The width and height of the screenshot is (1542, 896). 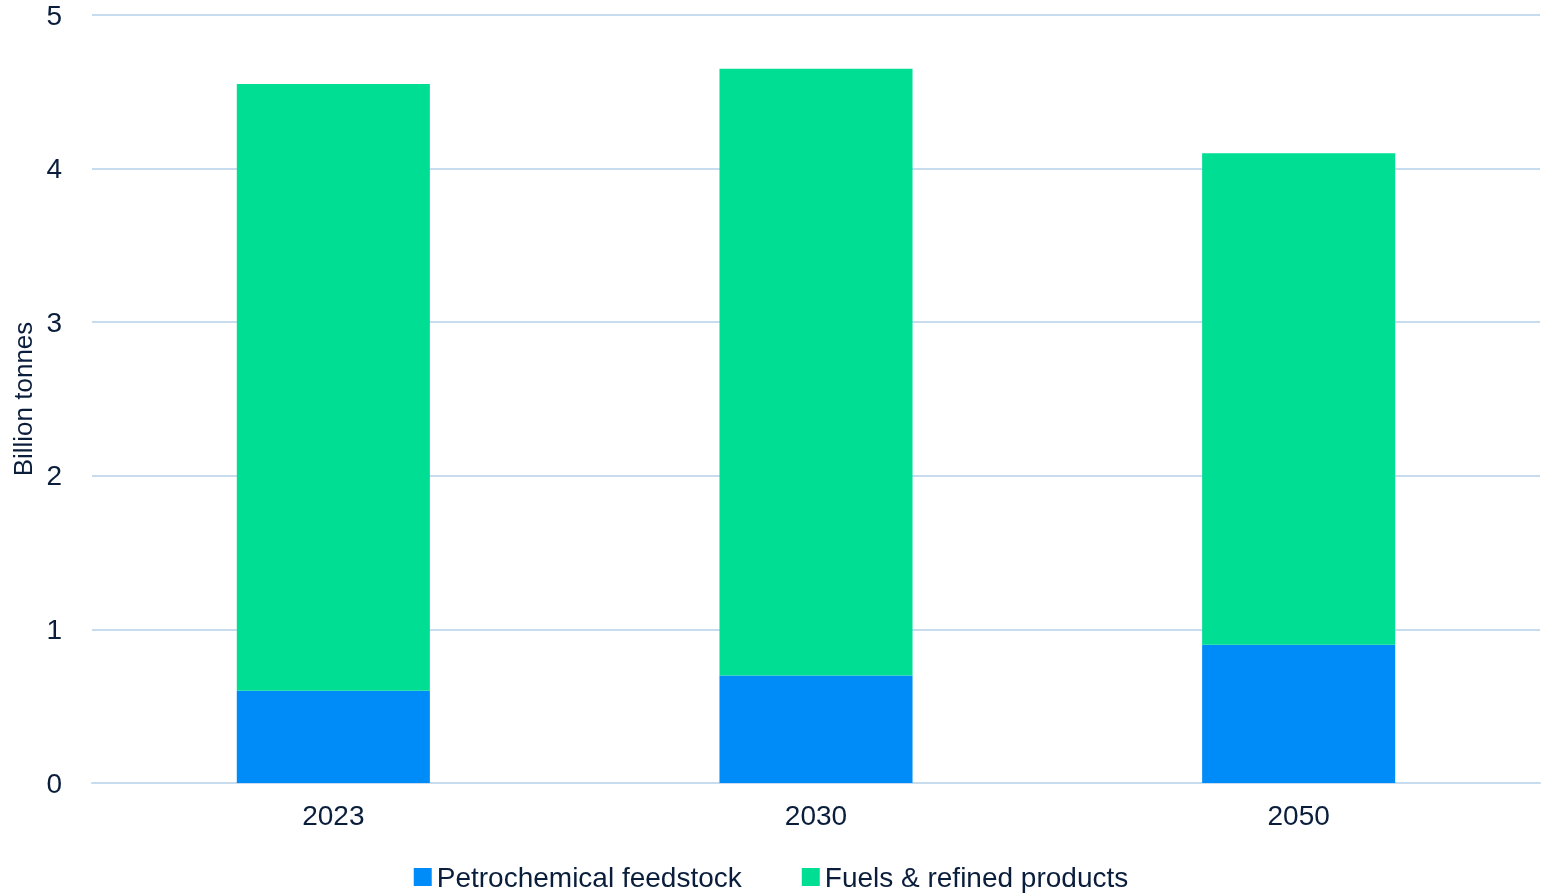 What do you see at coordinates (976, 877) in the screenshot?
I see `legend-label: Fuels & refined products` at bounding box center [976, 877].